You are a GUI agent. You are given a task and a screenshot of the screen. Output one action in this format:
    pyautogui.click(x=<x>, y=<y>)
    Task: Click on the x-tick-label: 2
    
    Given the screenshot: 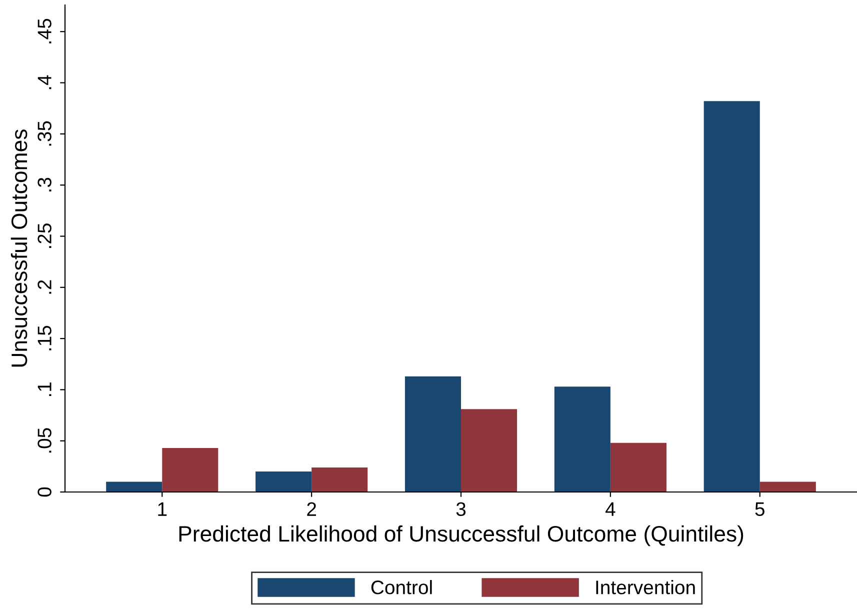 What is the action you would take?
    pyautogui.click(x=311, y=509)
    